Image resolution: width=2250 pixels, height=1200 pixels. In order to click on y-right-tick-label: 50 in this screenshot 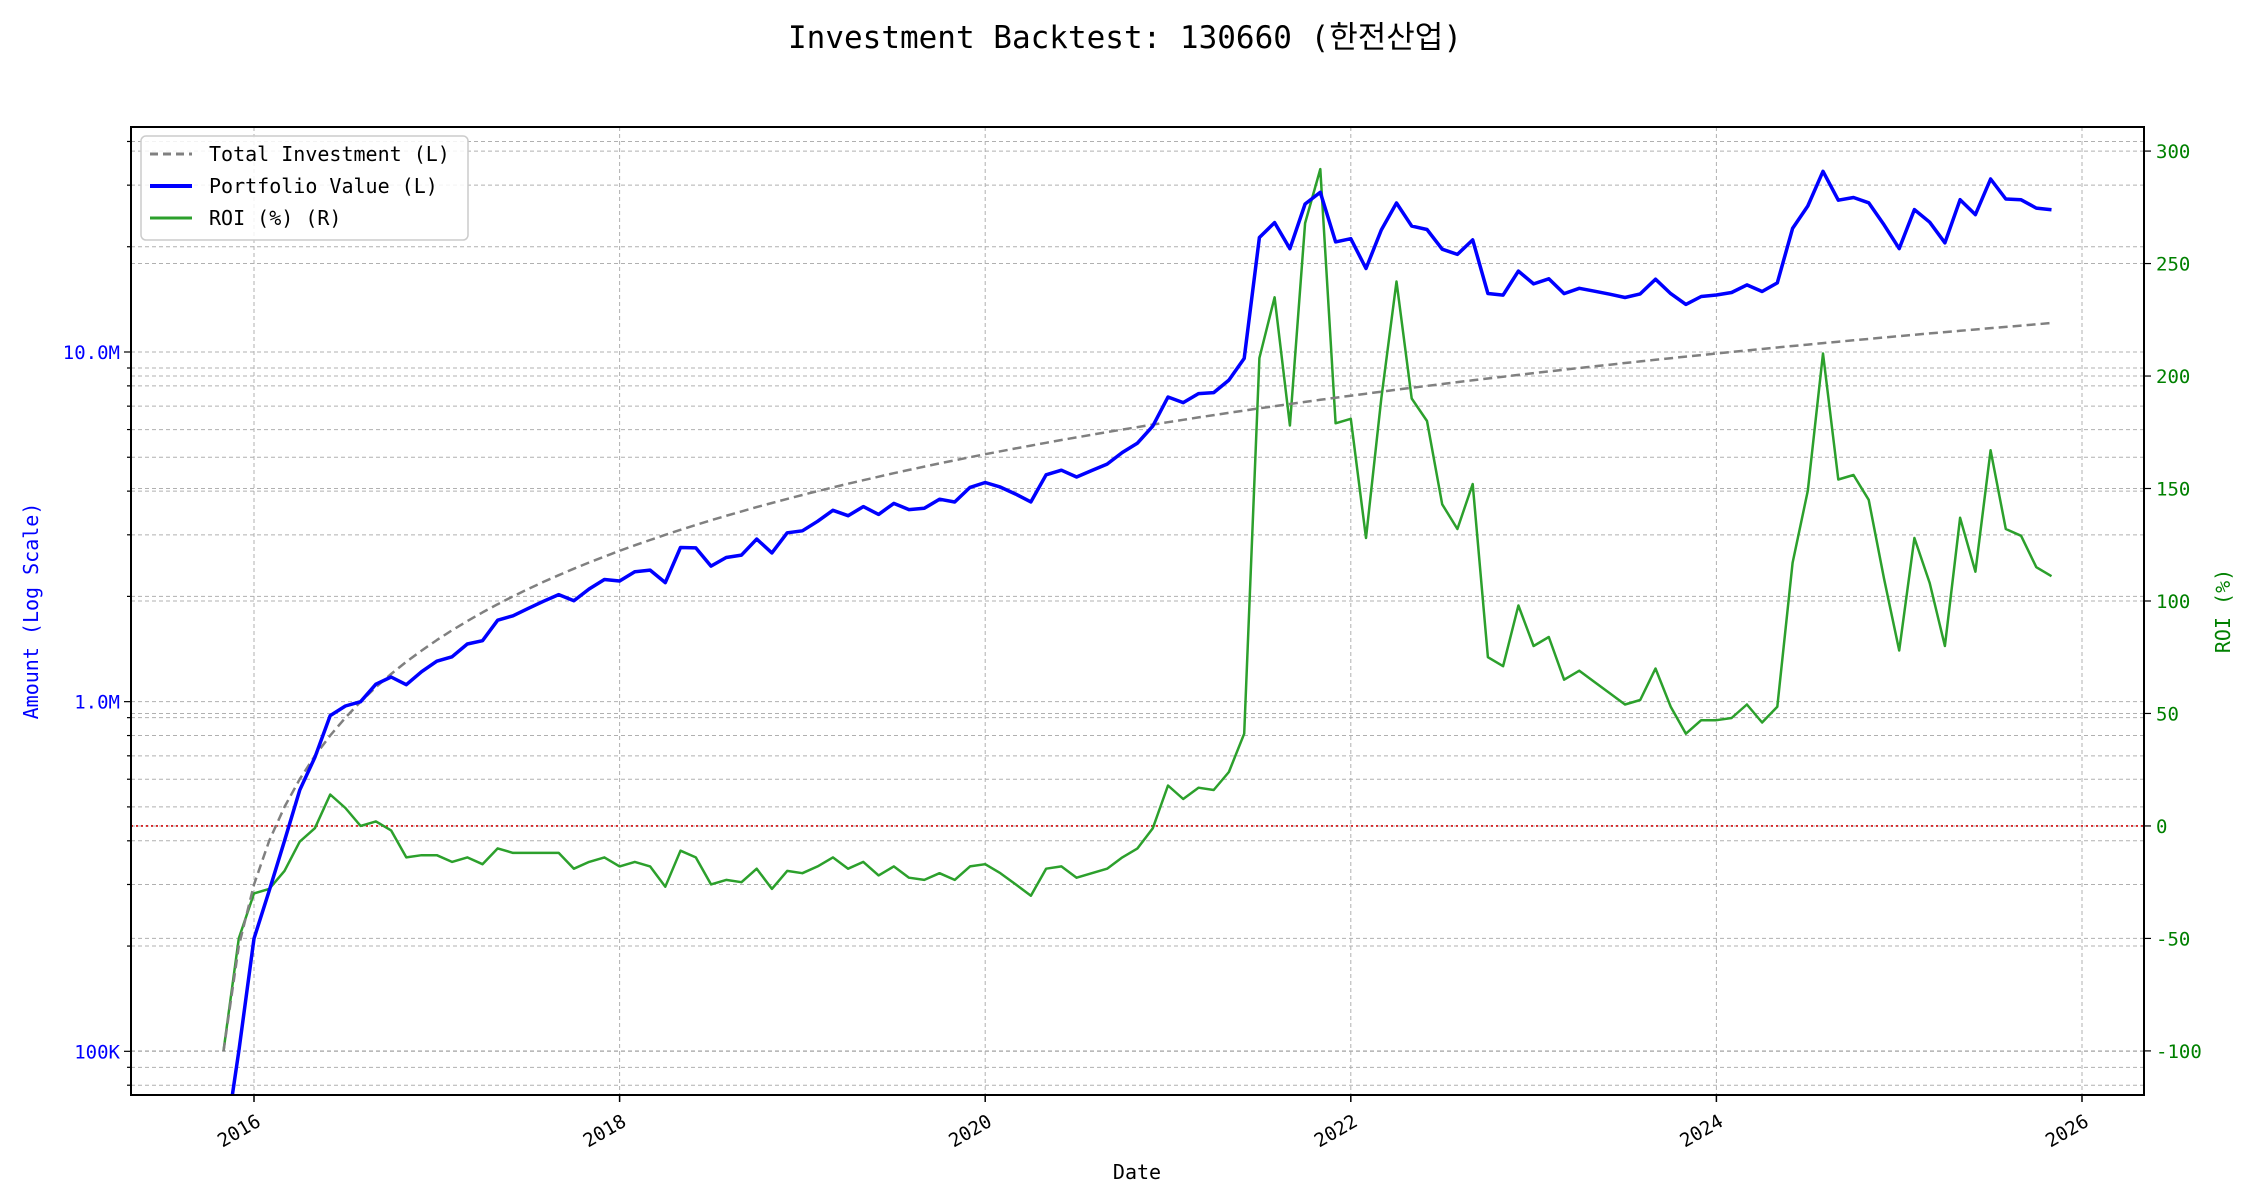, I will do `click(2167, 714)`.